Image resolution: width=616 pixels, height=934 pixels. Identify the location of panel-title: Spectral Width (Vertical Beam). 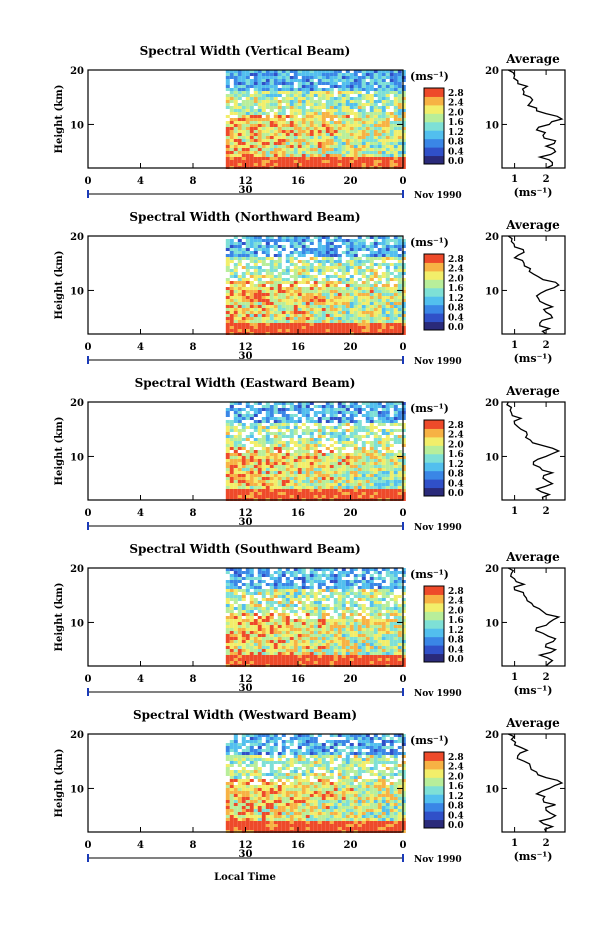
(245, 51).